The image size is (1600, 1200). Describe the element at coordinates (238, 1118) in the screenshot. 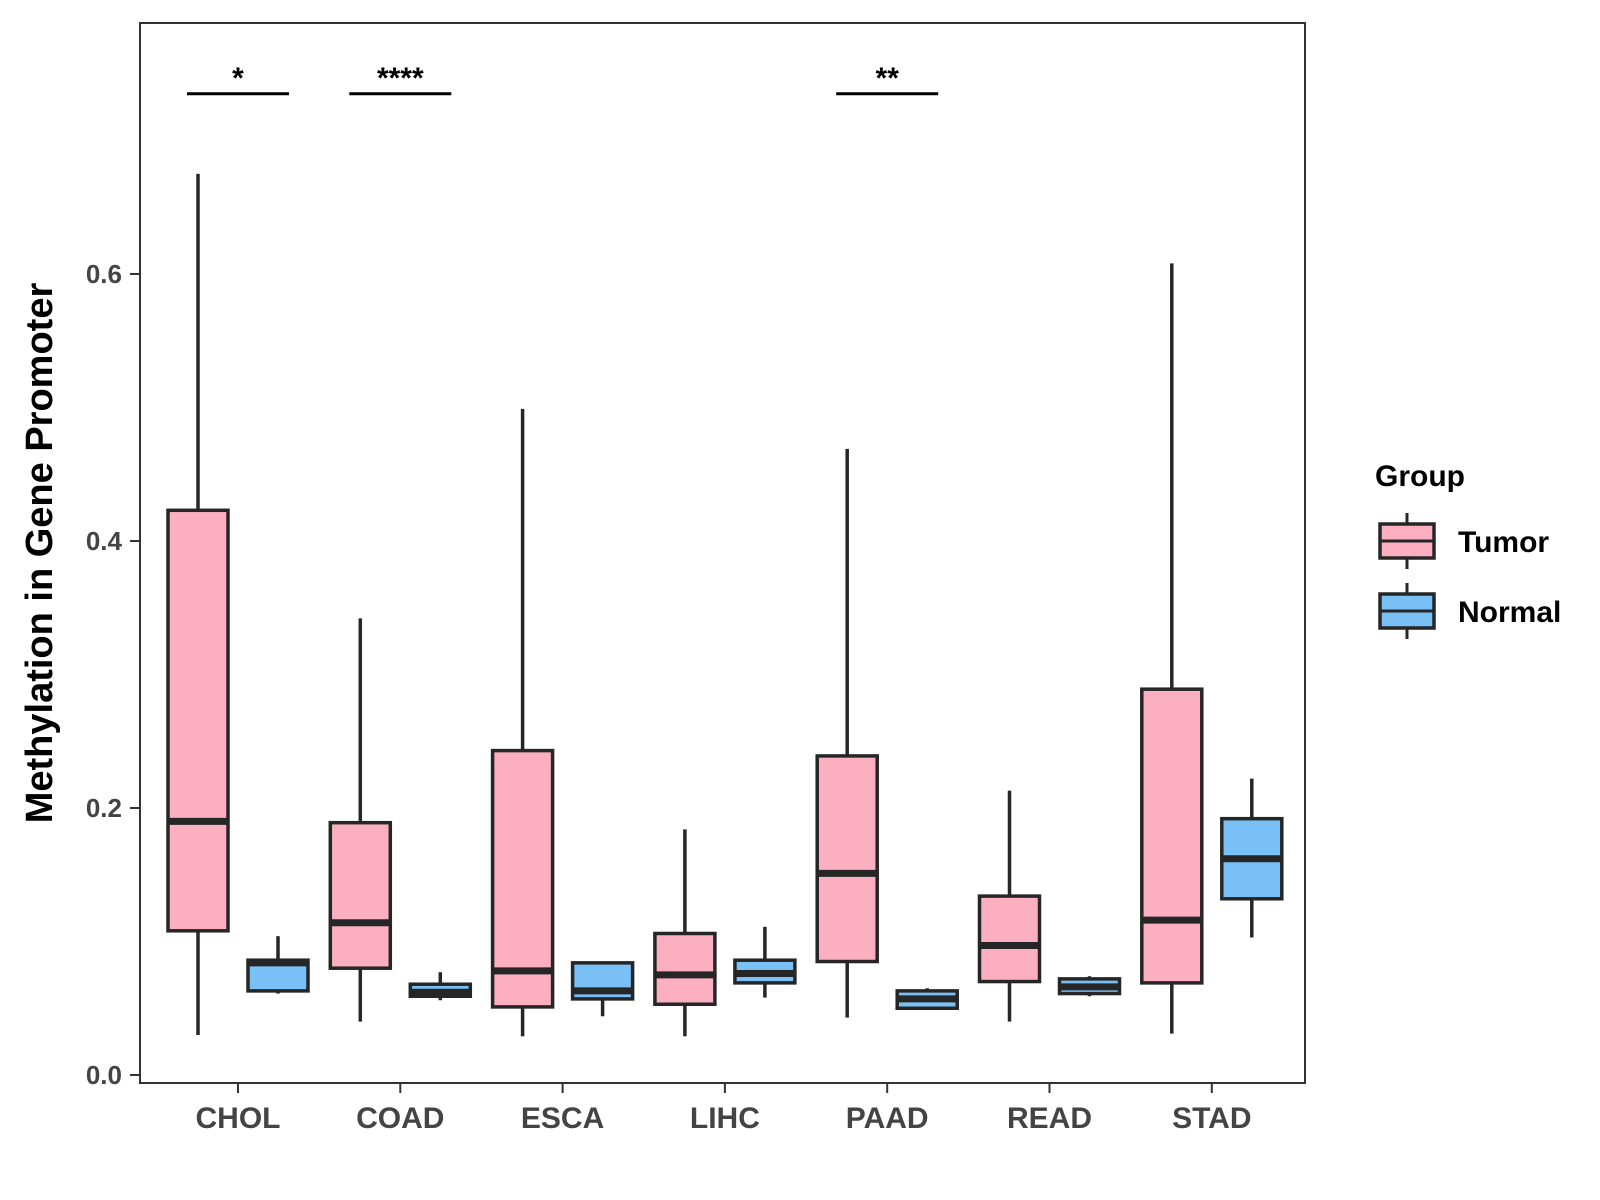

I see `x-tick-label-chol: CHOL` at that location.